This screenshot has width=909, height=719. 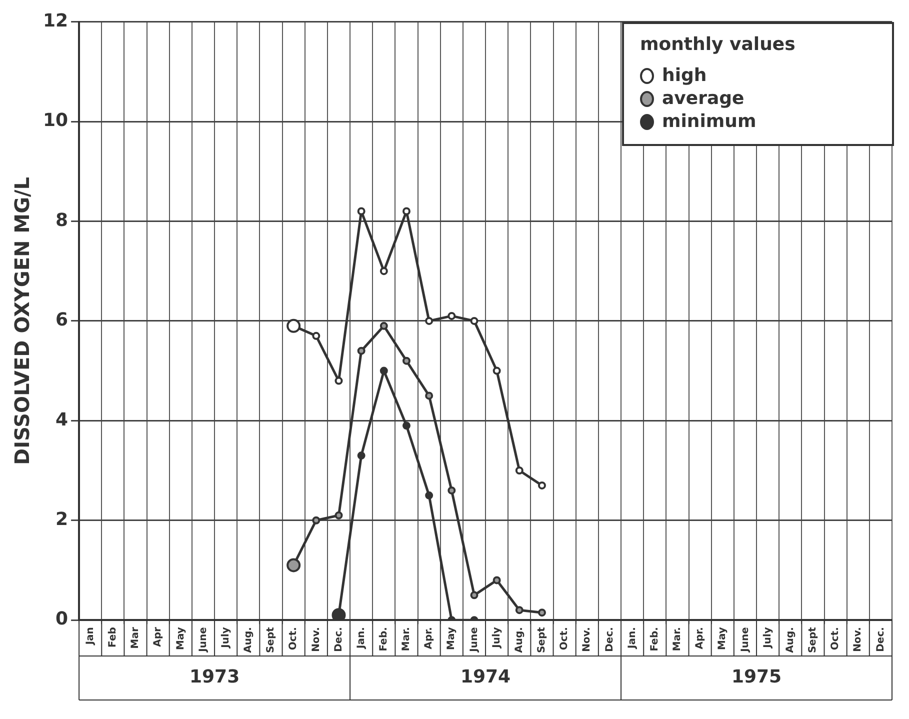 I want to click on legend-label: high, so click(x=684, y=75).